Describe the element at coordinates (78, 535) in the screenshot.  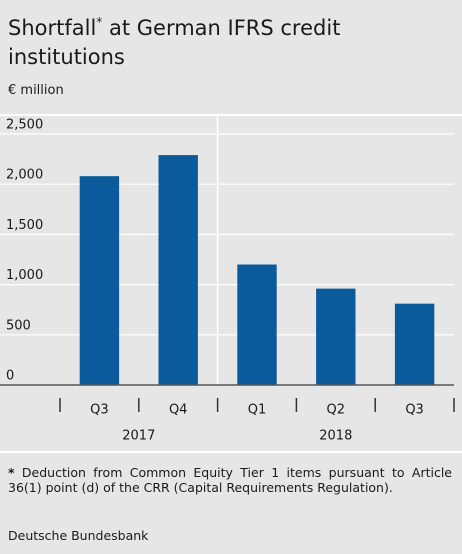
I see `source: Deutsche Bundesbank` at that location.